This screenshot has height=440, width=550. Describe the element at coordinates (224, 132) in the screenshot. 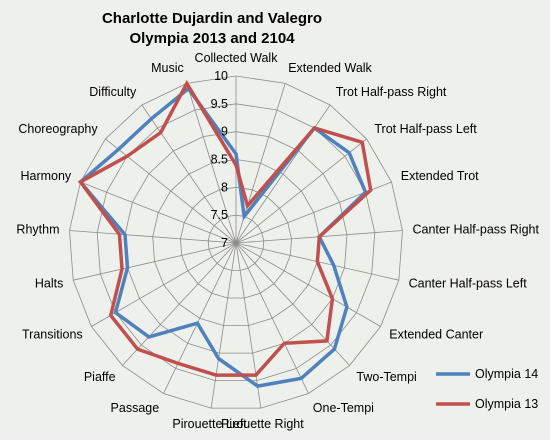

I see `tick-label: 9` at that location.